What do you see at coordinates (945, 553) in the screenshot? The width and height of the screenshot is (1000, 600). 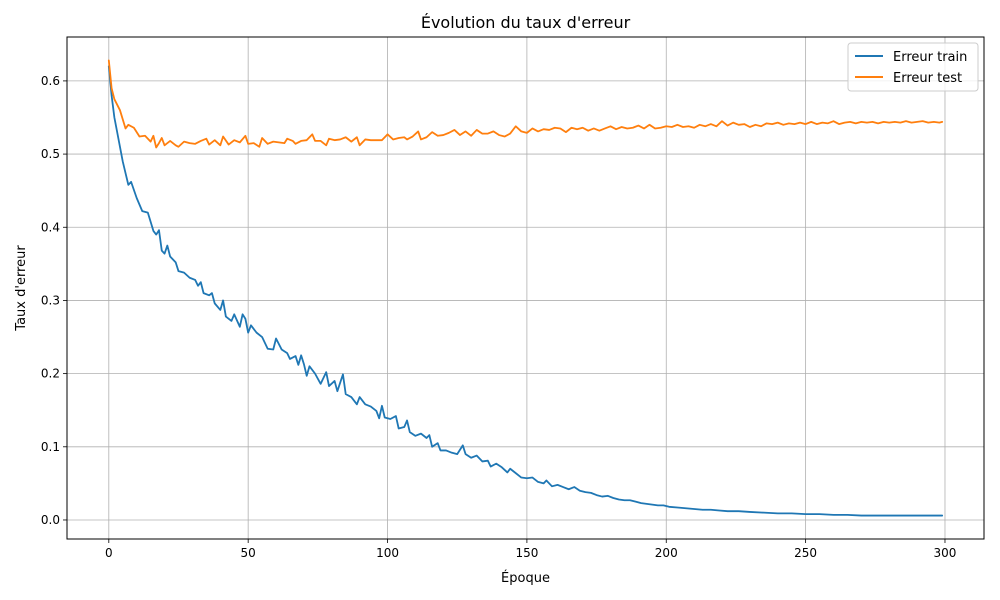 I see `x-tick-label: 300` at bounding box center [945, 553].